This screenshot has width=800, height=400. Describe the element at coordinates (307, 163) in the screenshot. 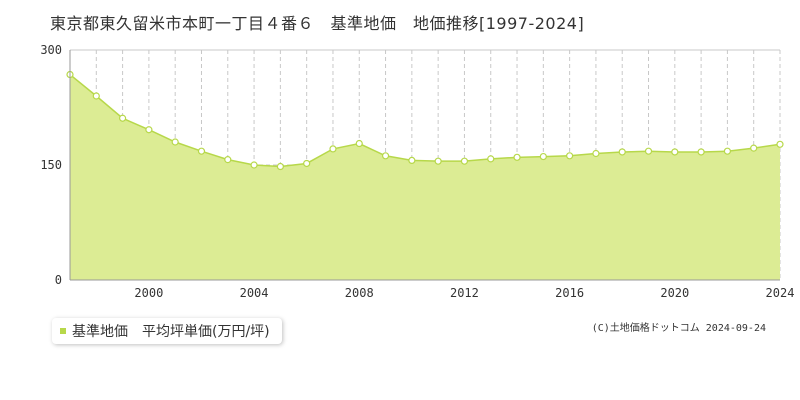

I see `data-point-2006` at that location.